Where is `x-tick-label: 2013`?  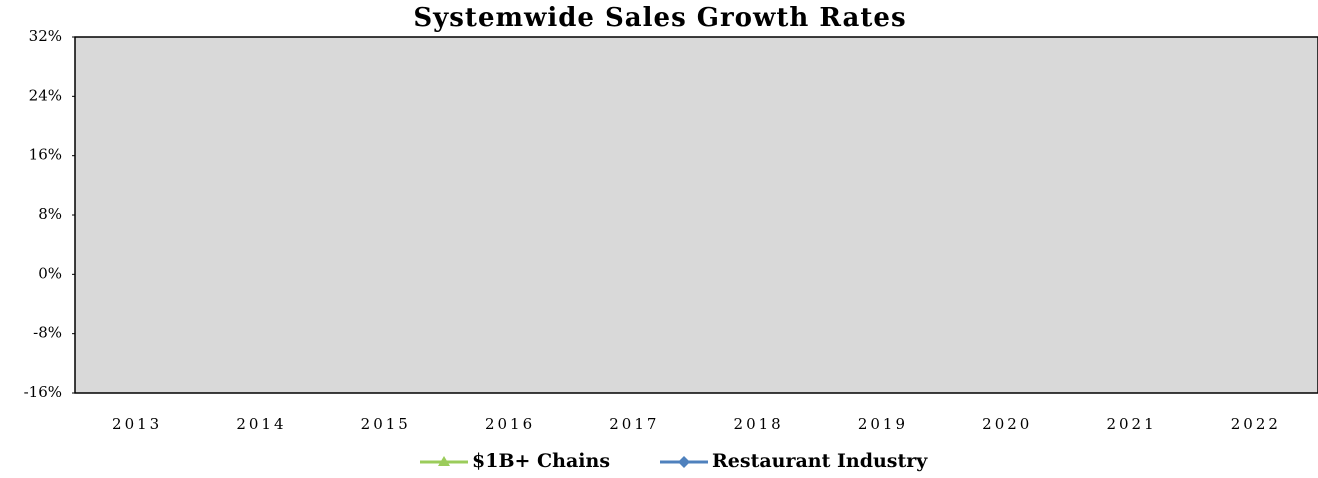 x-tick-label: 2013 is located at coordinates (137, 424).